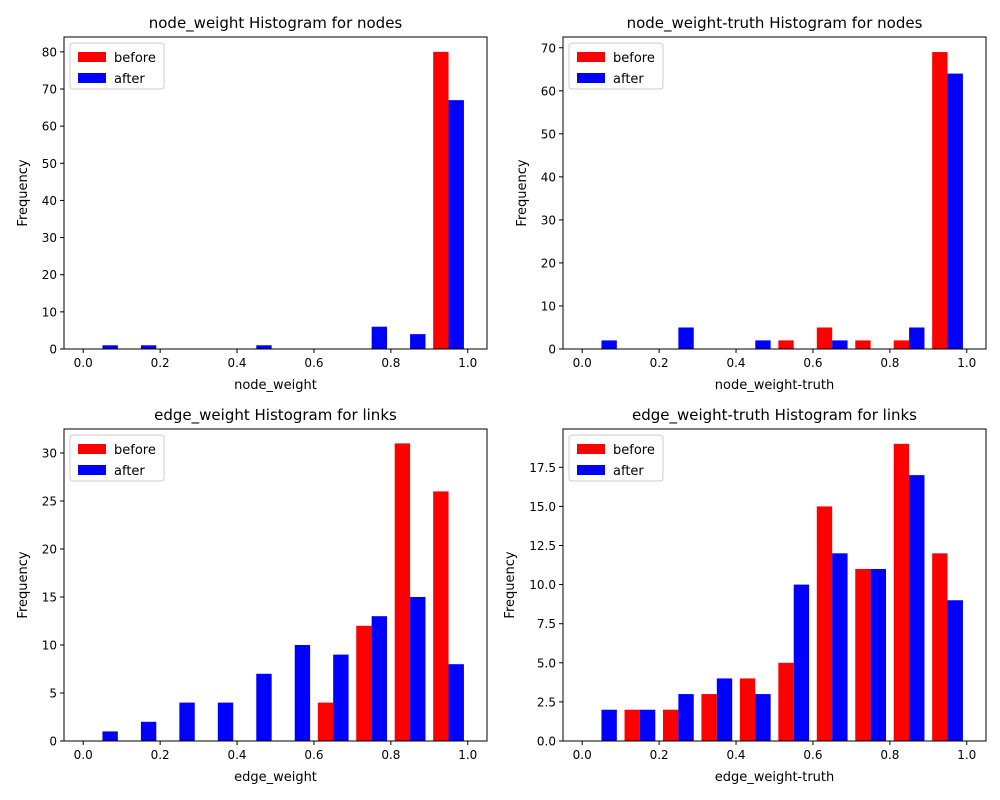 Image resolution: width=1000 pixels, height=800 pixels. I want to click on legend-label-after: after, so click(129, 79).